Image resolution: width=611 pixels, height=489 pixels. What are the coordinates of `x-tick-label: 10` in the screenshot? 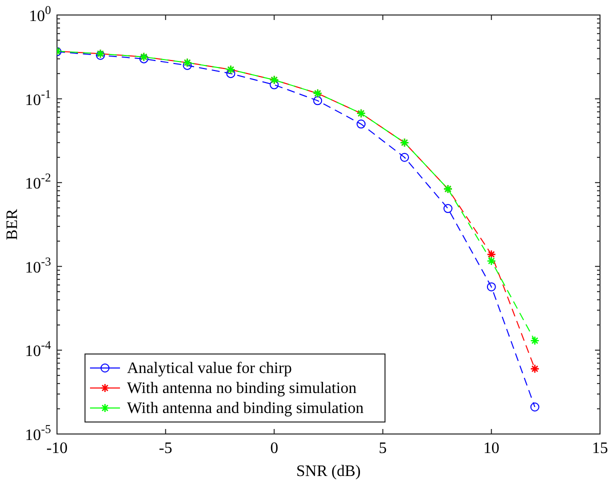 It's located at (491, 448).